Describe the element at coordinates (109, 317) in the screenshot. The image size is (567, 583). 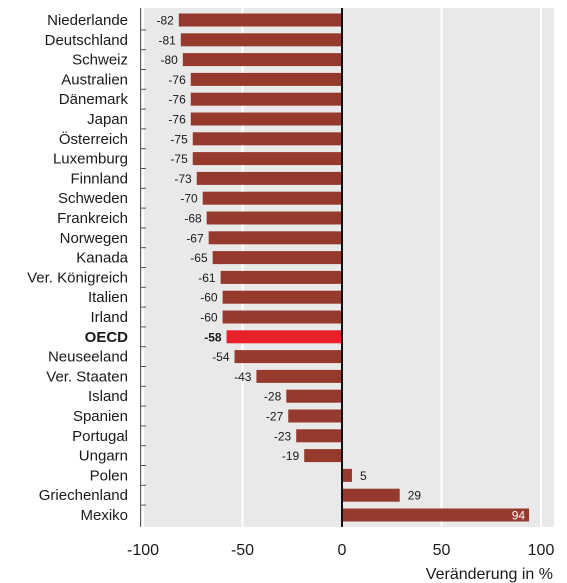
I see `category-label: Irland` at that location.